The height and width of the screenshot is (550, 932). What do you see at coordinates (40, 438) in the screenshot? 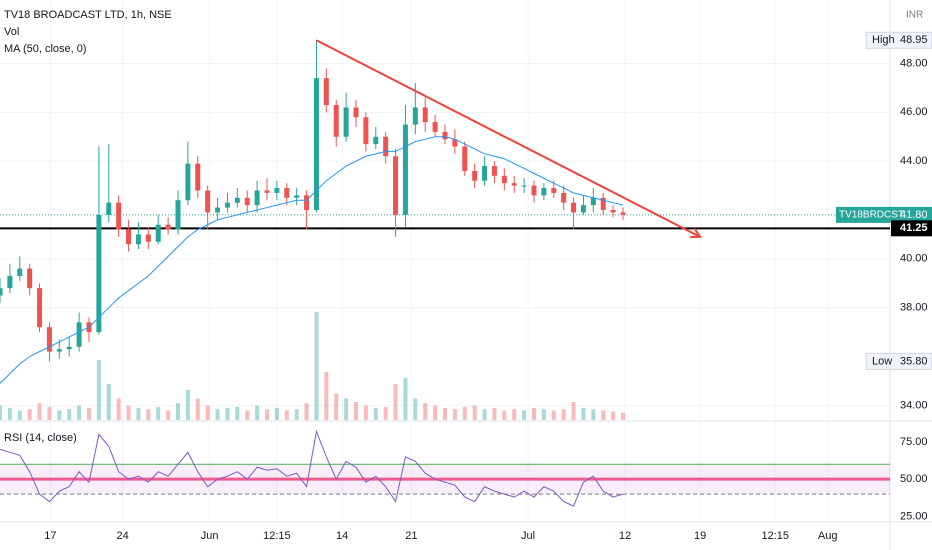
I see `rsi-title: RSI (14, close)` at bounding box center [40, 438].